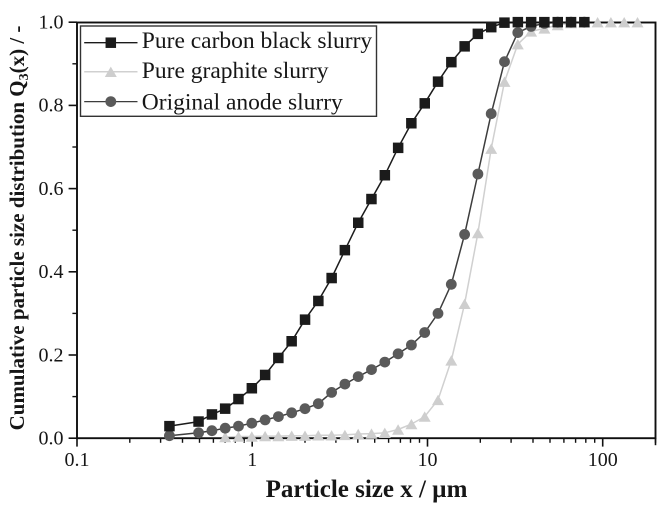 The image size is (667, 510). What do you see at coordinates (428, 460) in the screenshot?
I see `svg-text: 10` at bounding box center [428, 460].